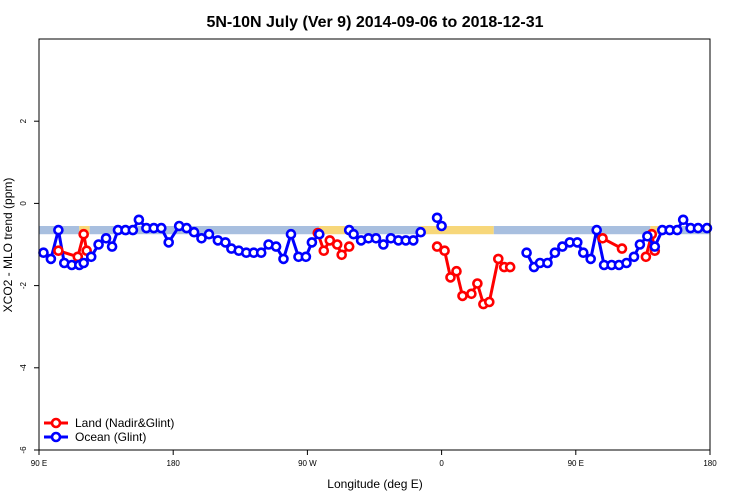 The height and width of the screenshot is (500, 750). I want to click on x-tick-label-2: 90 W, so click(307, 463).